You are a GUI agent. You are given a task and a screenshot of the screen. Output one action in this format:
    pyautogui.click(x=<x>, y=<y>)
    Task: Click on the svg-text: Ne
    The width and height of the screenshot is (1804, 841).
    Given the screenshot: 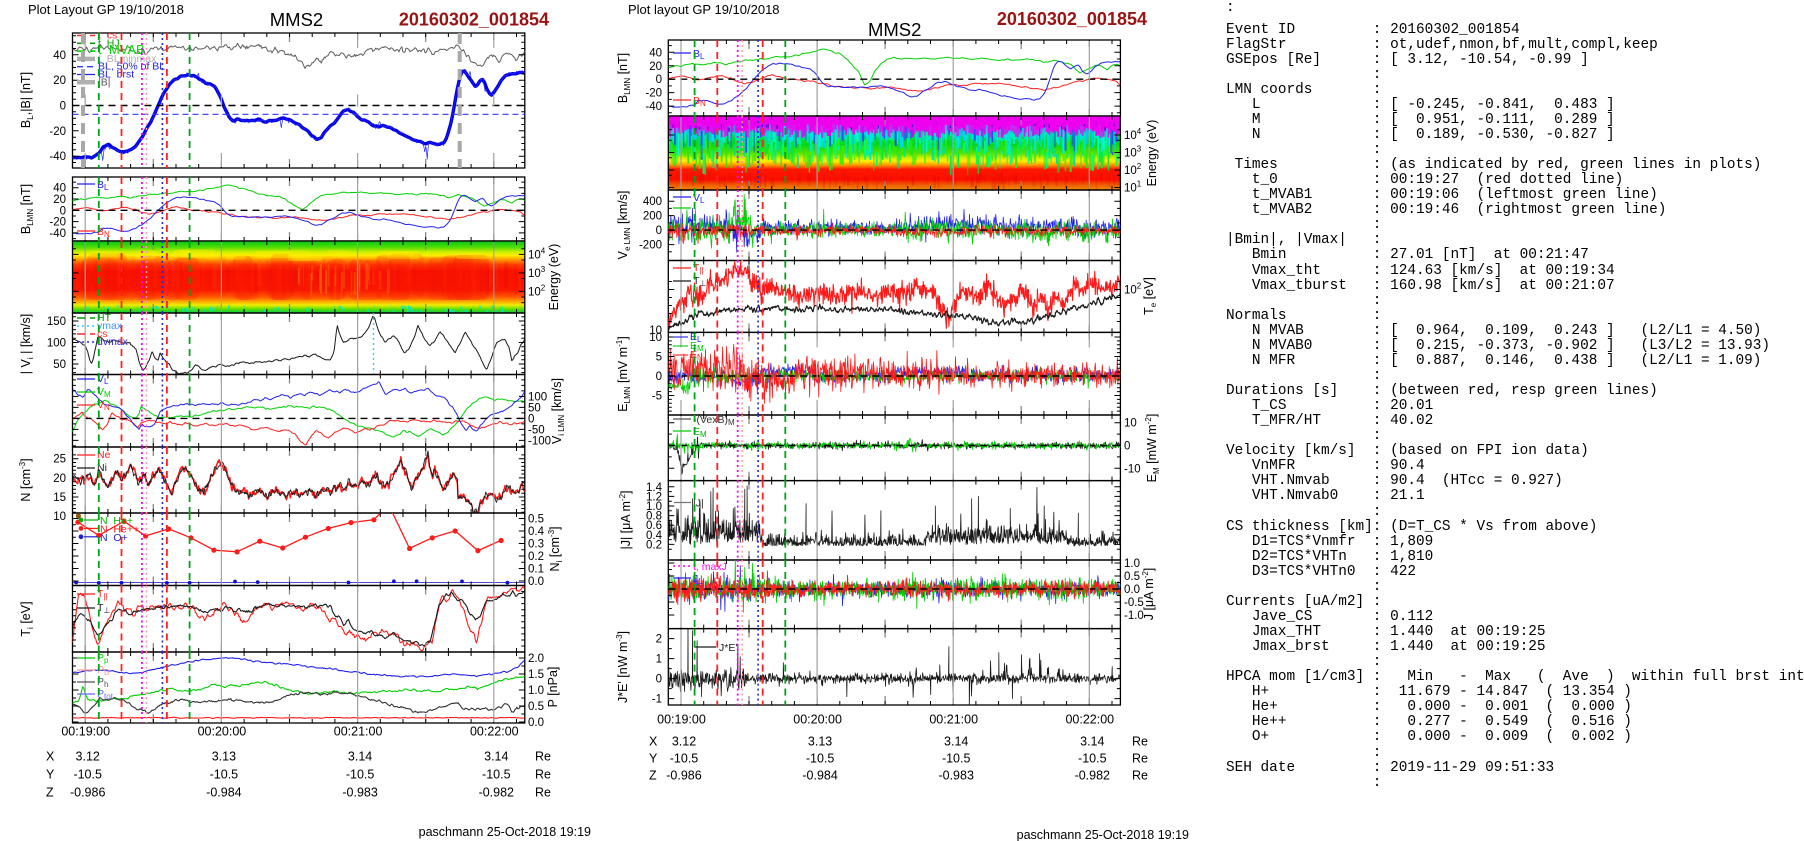 What is the action you would take?
    pyautogui.click(x=104, y=455)
    